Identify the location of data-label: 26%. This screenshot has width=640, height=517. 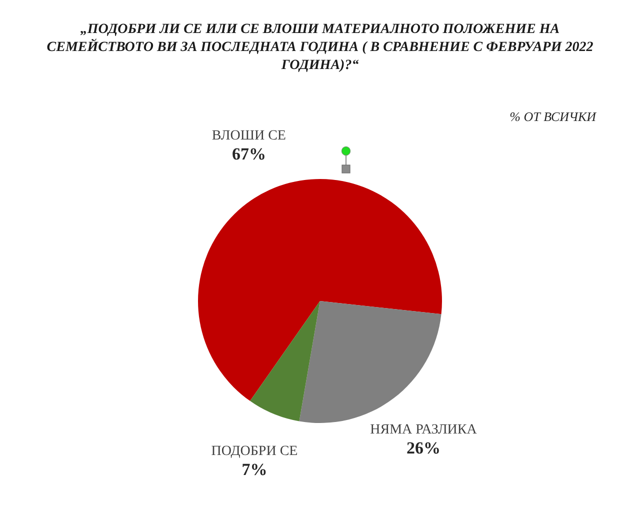
(423, 448).